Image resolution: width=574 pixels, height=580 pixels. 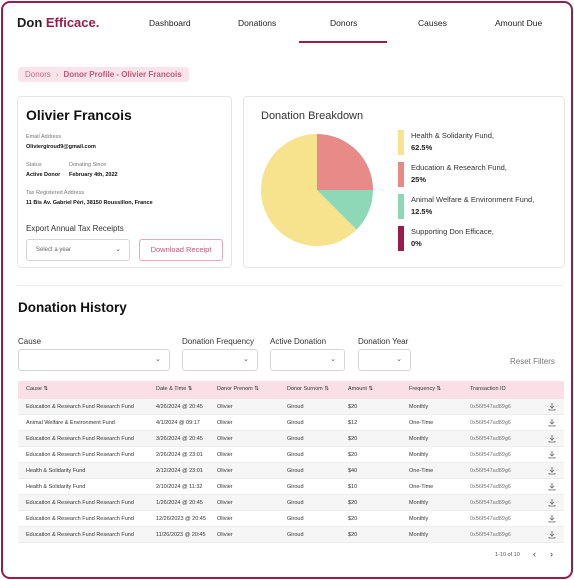 I want to click on col-header-label: Frequency, so click(x=422, y=389).